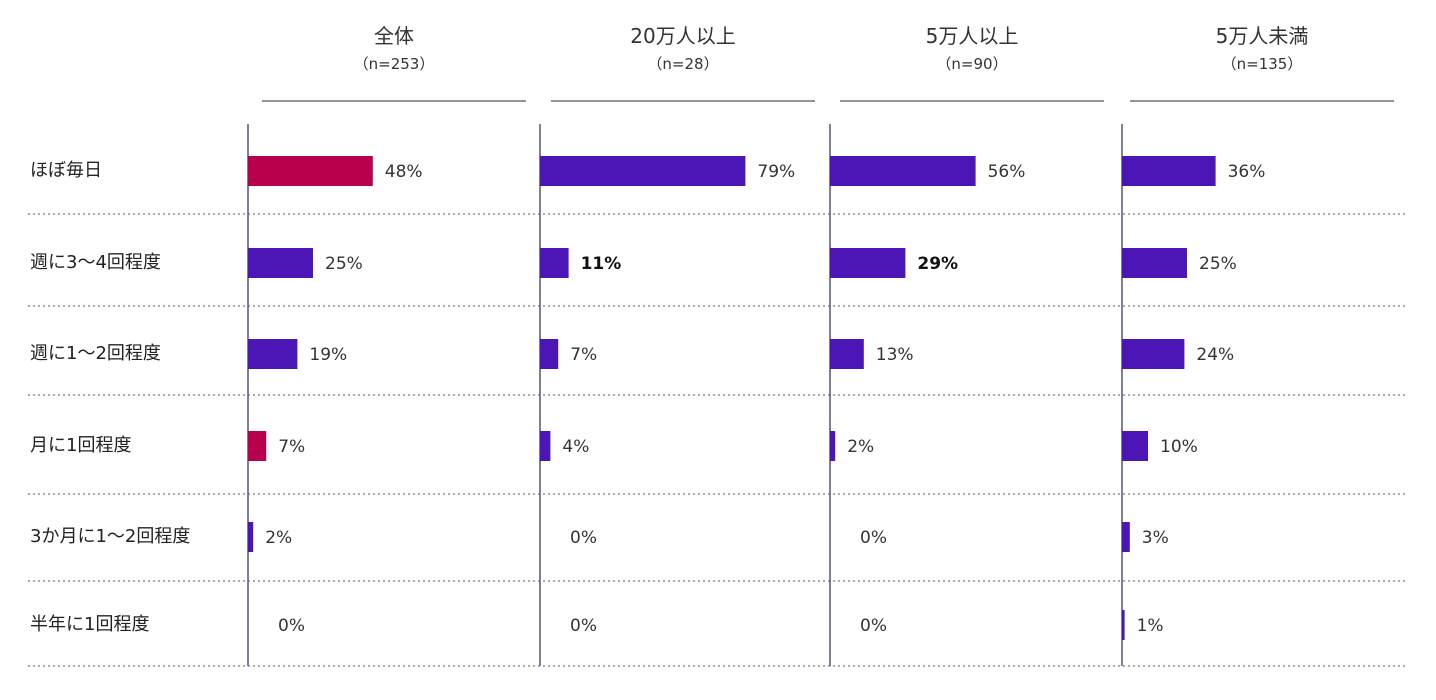  I want to click on panel-subtitle: （n=28）, so click(682, 64).